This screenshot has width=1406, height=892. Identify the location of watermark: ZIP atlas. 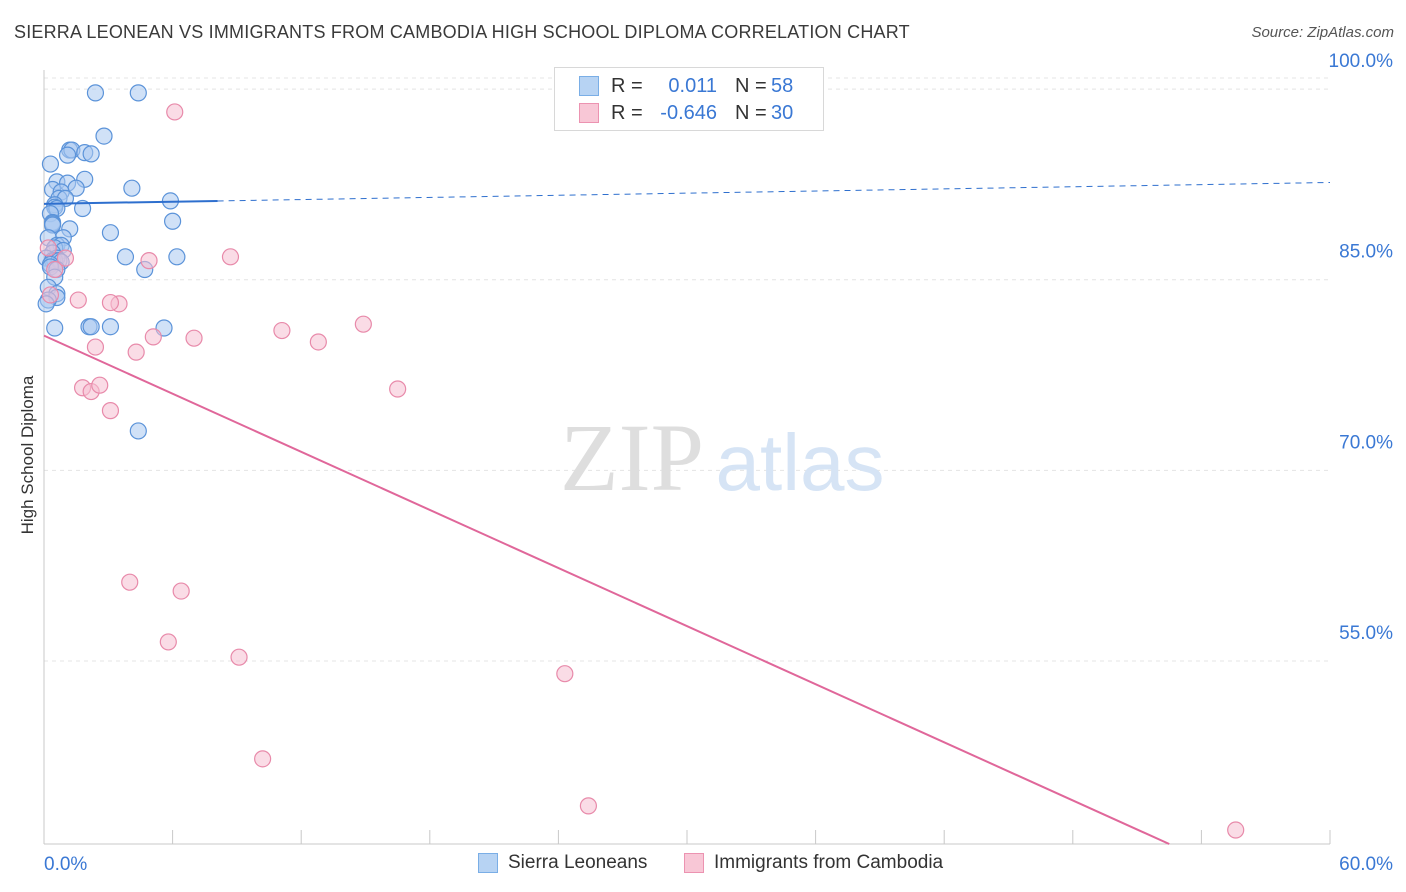
(722, 457).